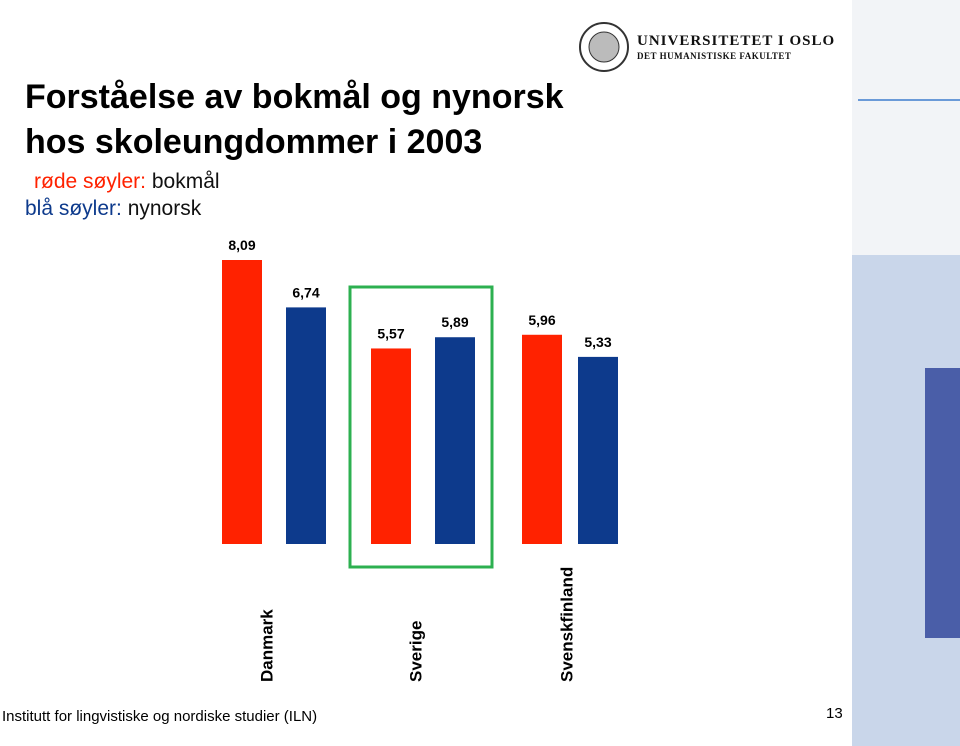  Describe the element at coordinates (241, 245) in the screenshot. I see `value-label: 8,09` at that location.